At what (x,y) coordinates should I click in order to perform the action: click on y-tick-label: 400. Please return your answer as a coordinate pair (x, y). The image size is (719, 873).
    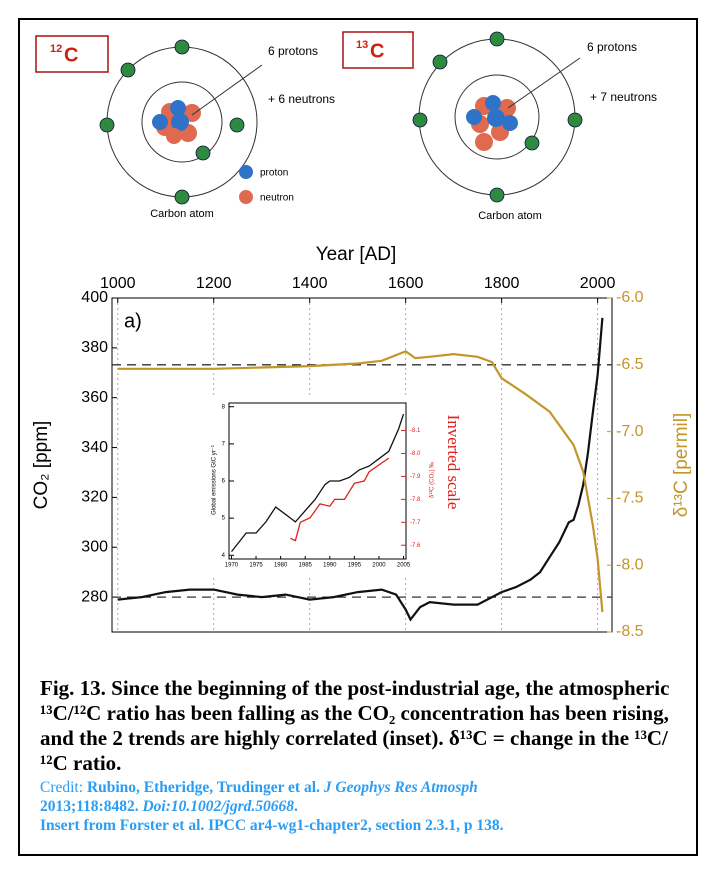
    Looking at the image, I should click on (94, 297).